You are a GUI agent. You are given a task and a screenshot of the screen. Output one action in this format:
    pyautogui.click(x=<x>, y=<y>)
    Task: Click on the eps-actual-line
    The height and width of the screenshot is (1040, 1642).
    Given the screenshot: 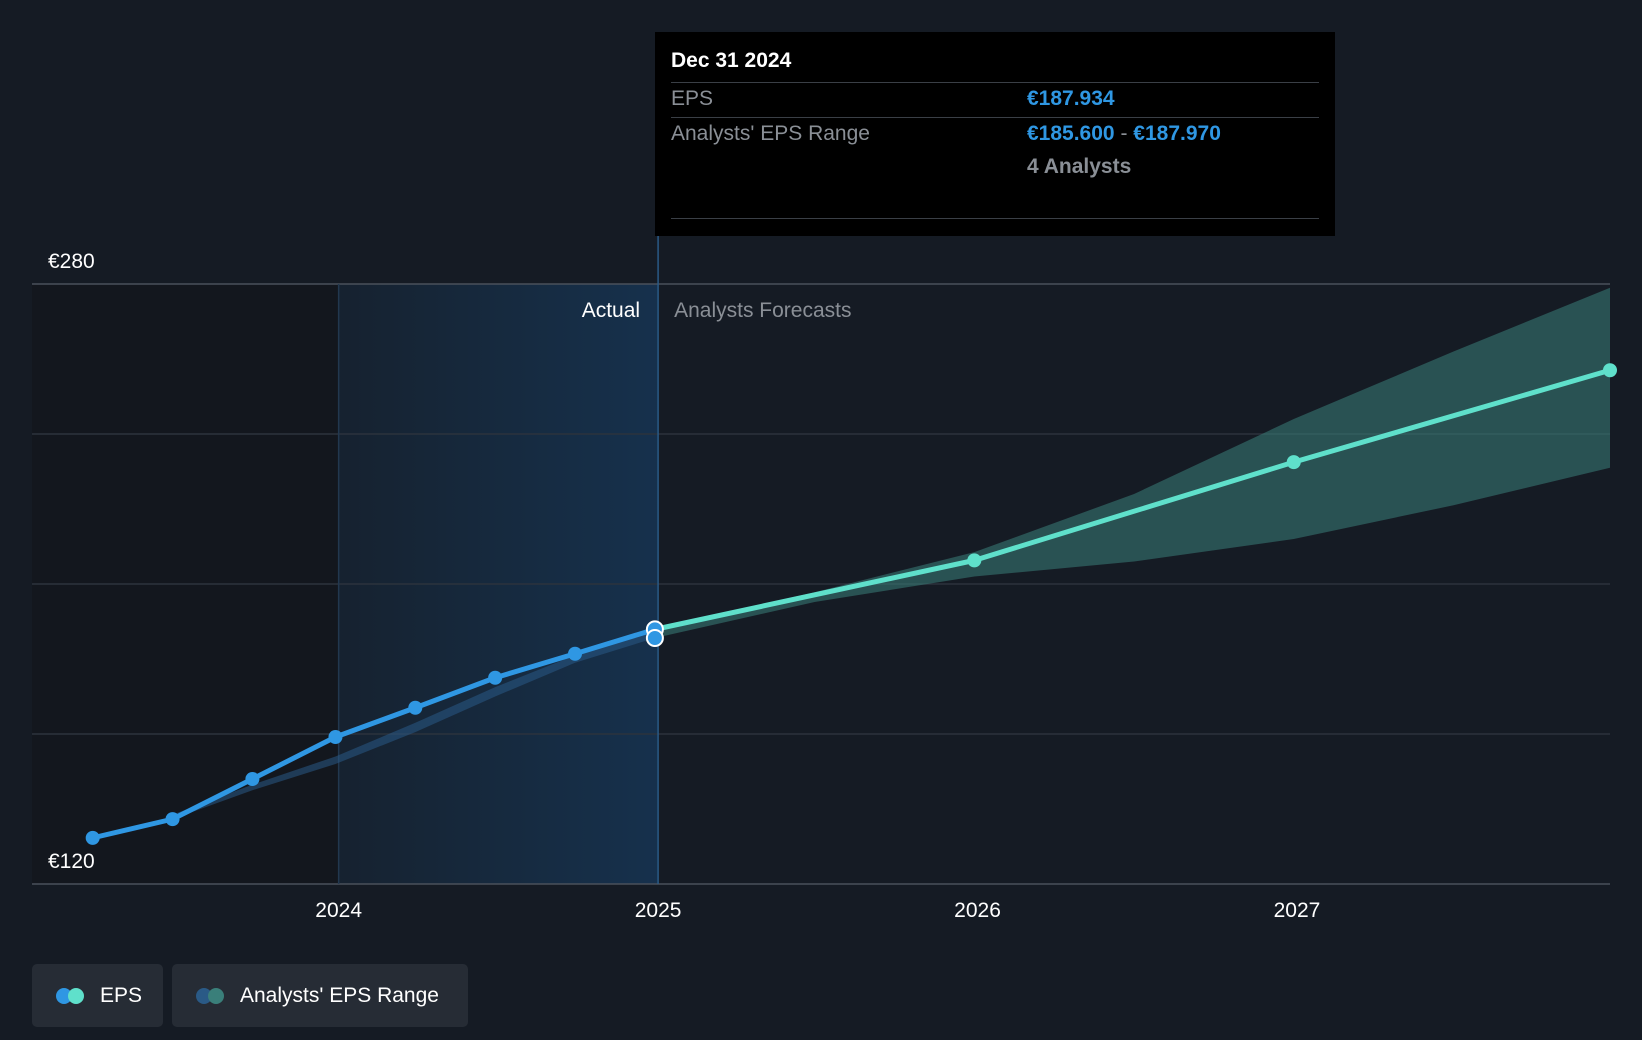 What is the action you would take?
    pyautogui.click(x=374, y=733)
    